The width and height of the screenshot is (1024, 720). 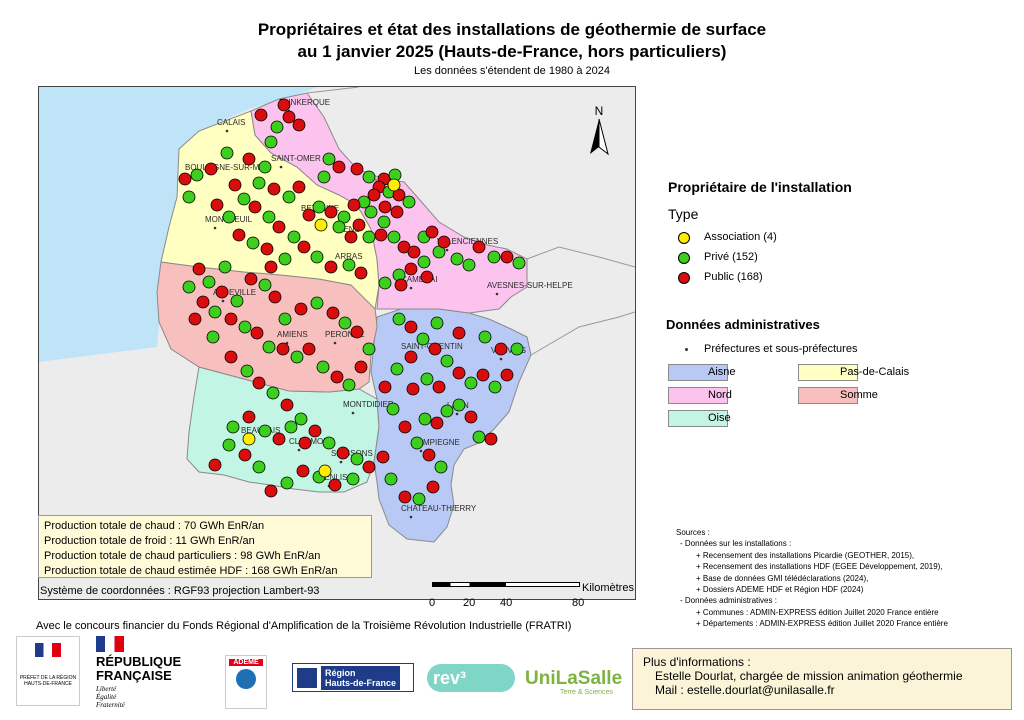 I want to click on scale-tick: 0, so click(x=432, y=603).